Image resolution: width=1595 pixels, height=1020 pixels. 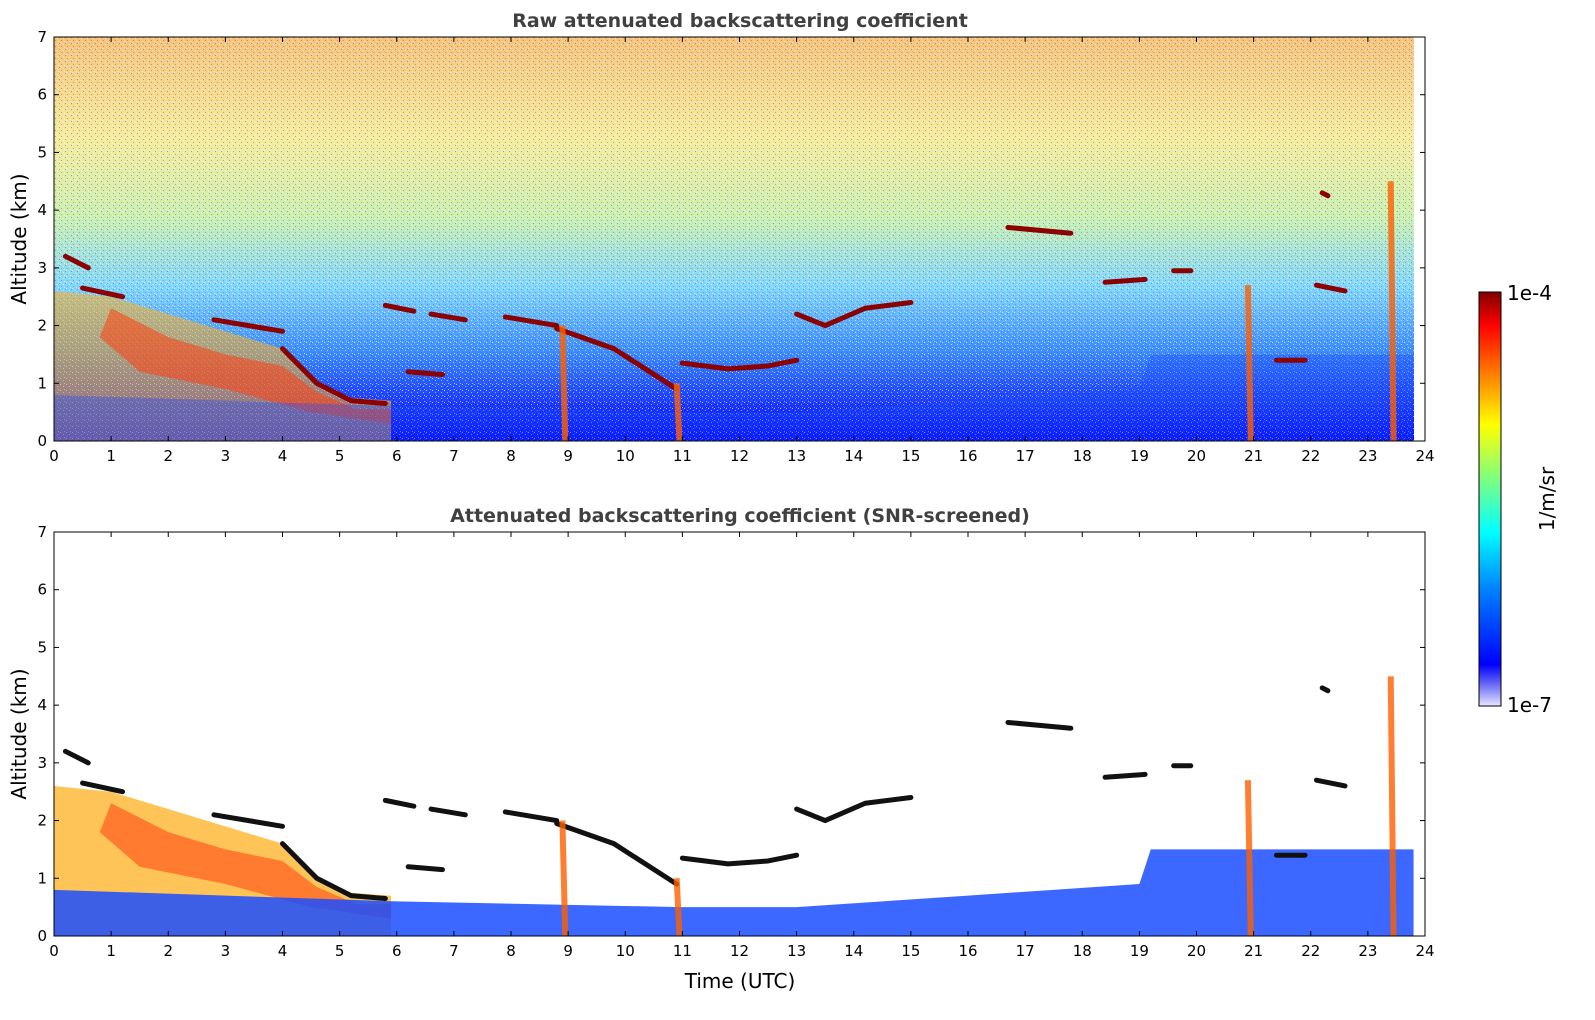 What do you see at coordinates (54, 456) in the screenshot?
I see `x-tick-label: 0` at bounding box center [54, 456].